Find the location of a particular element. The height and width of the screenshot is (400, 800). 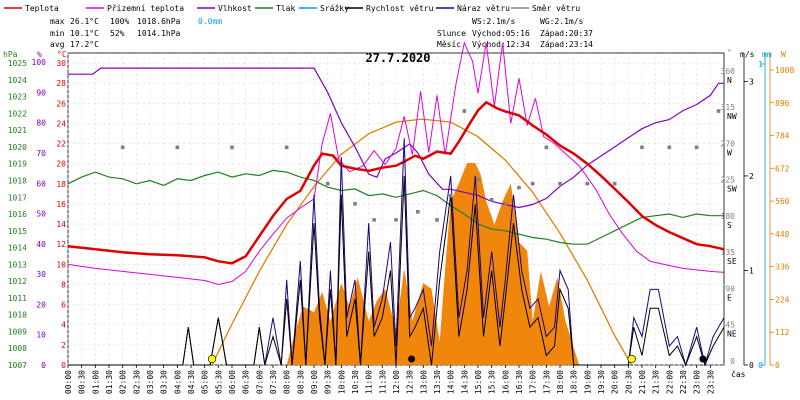

direction-name-label: SE is located at coordinates (732, 261).